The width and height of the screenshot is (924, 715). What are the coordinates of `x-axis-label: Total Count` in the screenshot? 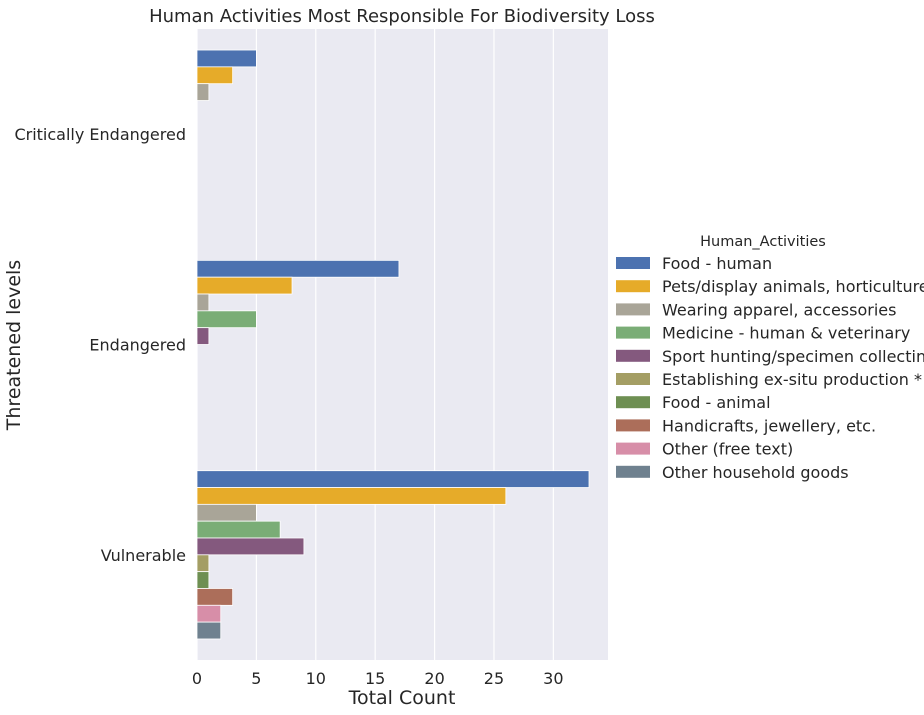 It's located at (402, 698).